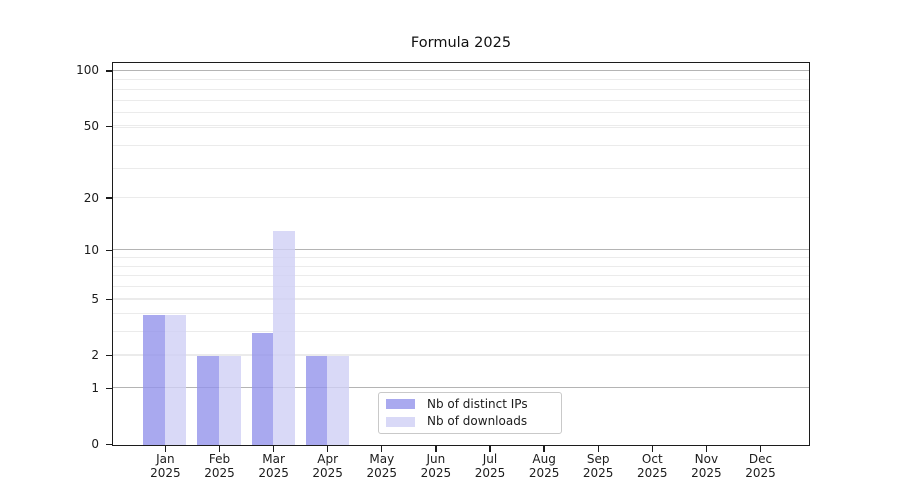  I want to click on x-tick-label-month: Apr, so click(328, 459).